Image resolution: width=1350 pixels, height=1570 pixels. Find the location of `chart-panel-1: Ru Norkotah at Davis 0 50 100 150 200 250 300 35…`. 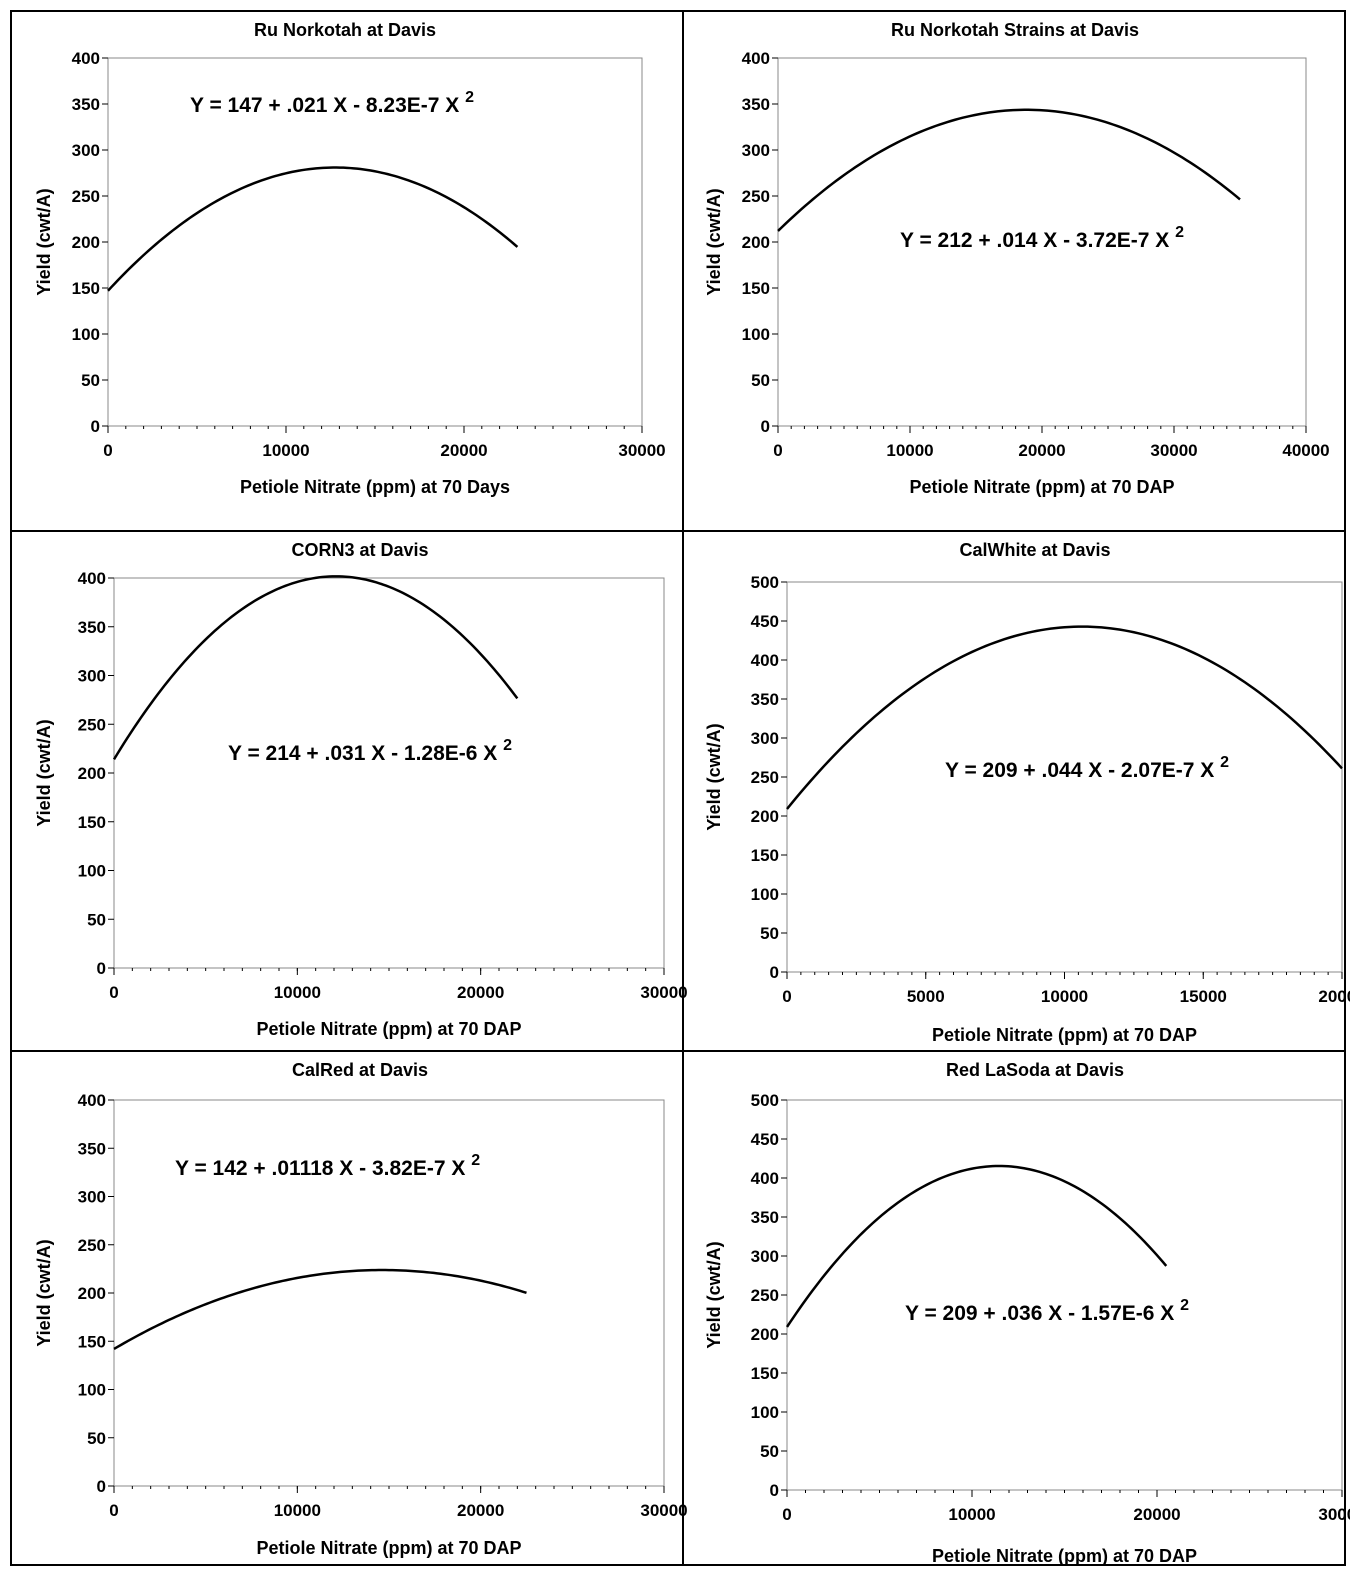

chart-panel-1: Ru Norkotah at Davis 0 50 100 150 200 250 300 35… is located at coordinates (350, 258).